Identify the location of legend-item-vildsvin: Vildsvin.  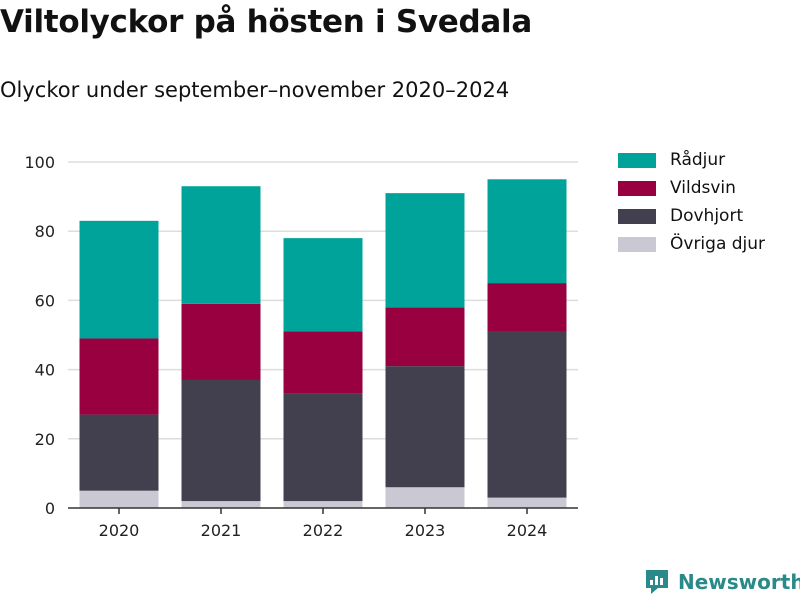
(691, 188).